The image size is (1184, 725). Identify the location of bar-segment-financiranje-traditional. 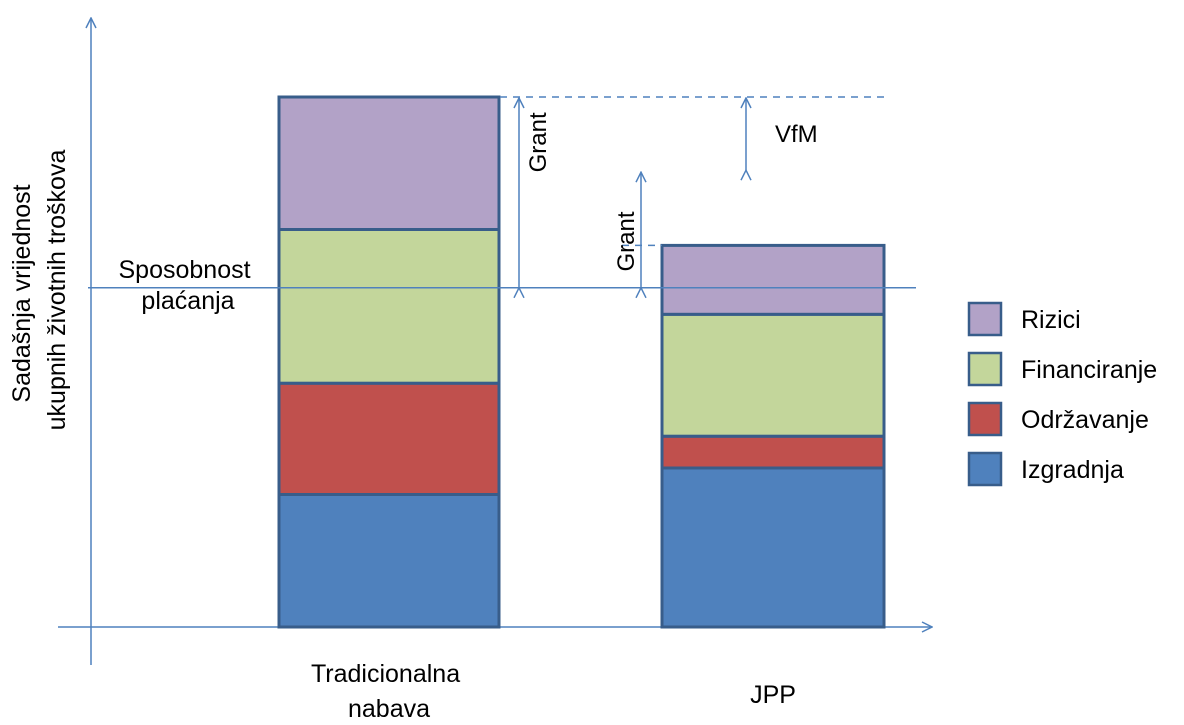
(389, 306).